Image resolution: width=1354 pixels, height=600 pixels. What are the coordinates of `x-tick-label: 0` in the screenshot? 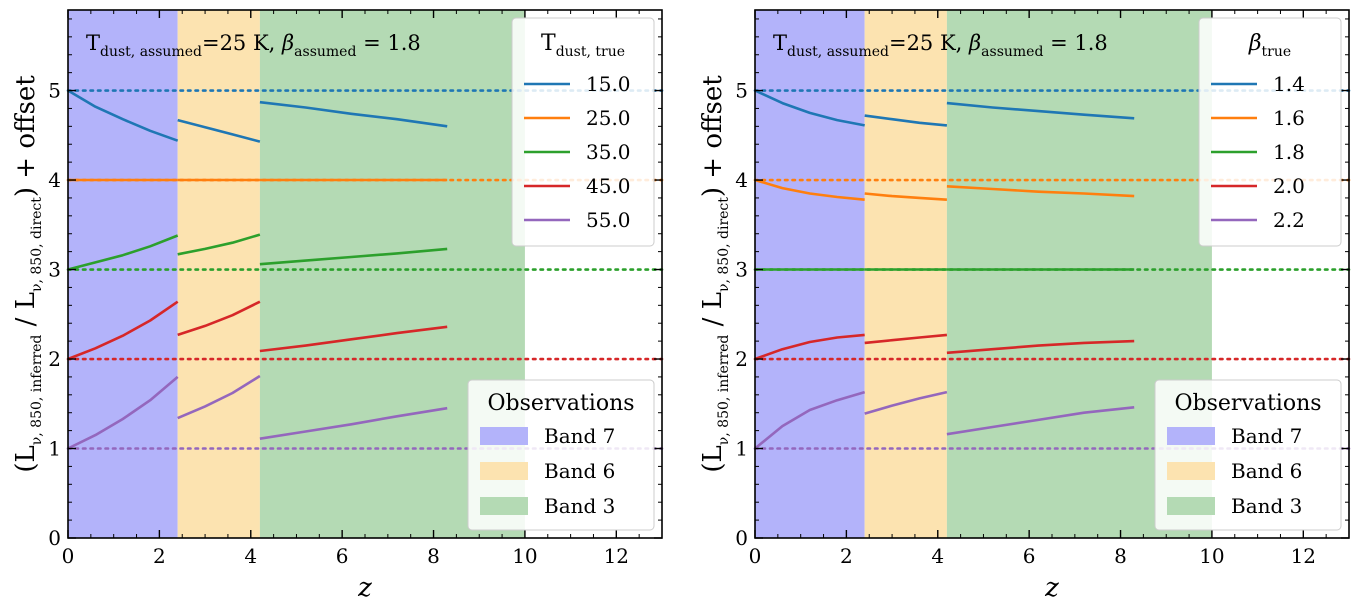 It's located at (755, 556).